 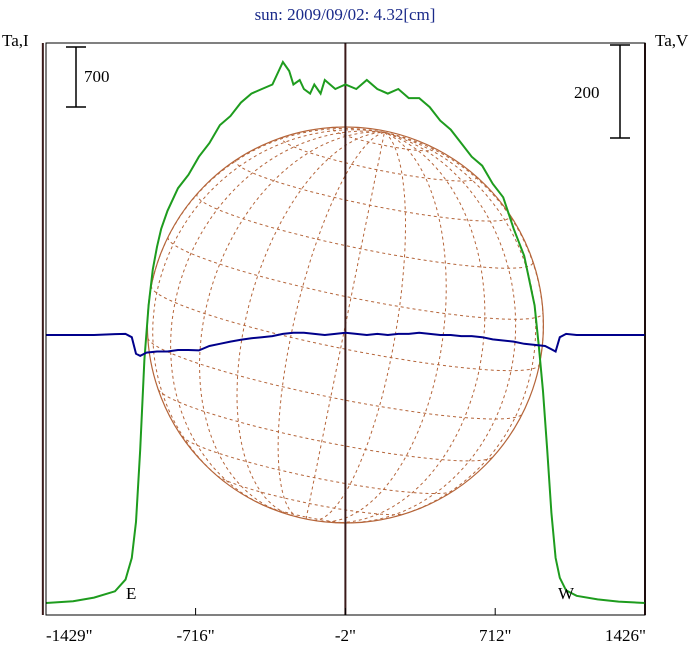 I want to click on x-tick-label: 1426", so click(x=625, y=635).